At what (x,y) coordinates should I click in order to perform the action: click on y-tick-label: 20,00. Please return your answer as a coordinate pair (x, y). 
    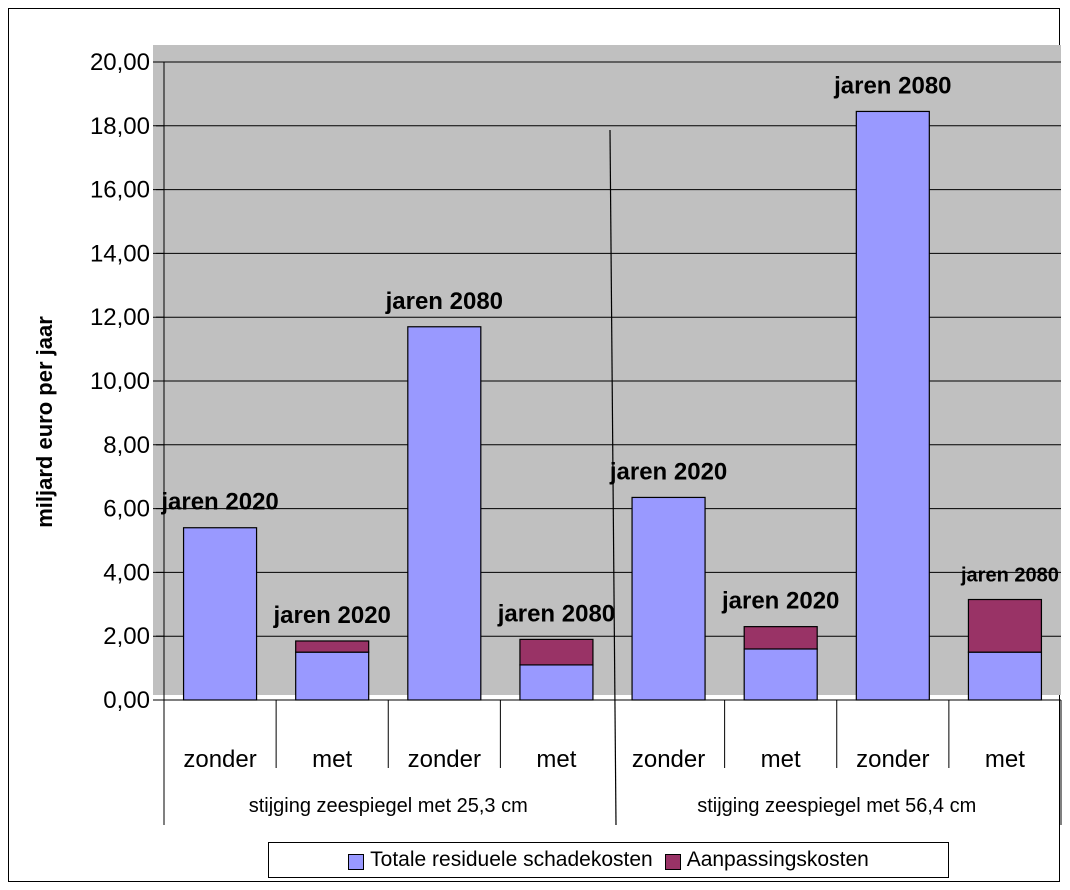
    Looking at the image, I should click on (120, 62).